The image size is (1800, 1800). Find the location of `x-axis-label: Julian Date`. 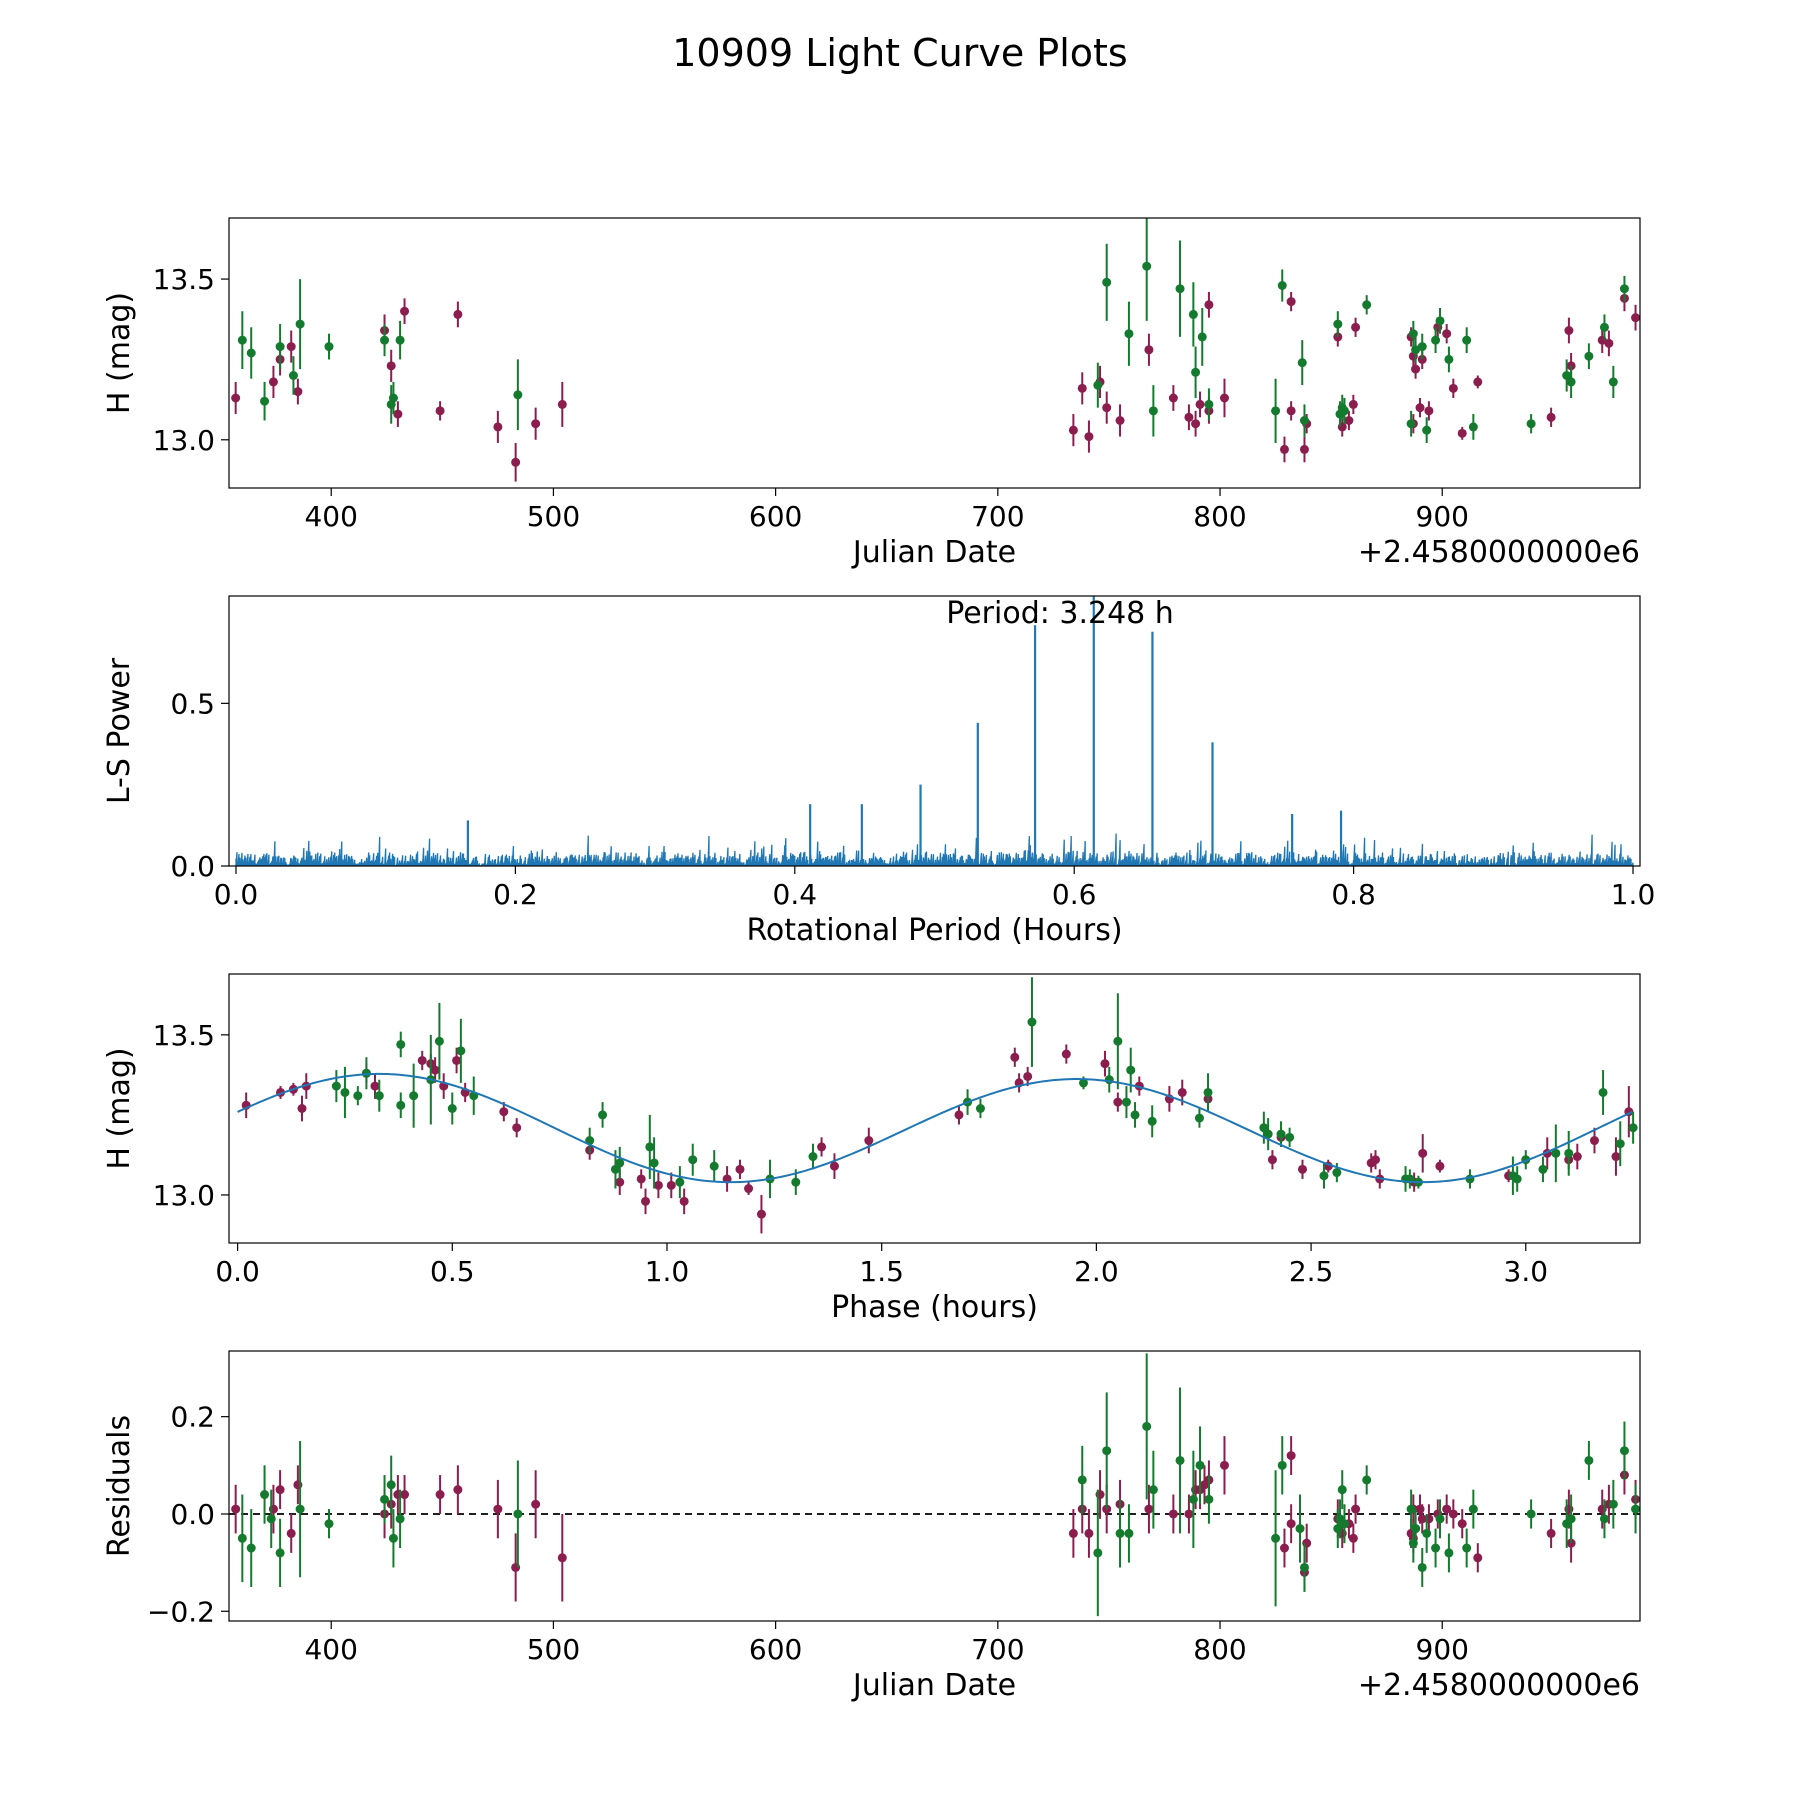

x-axis-label: Julian Date is located at coordinates (933, 1685).